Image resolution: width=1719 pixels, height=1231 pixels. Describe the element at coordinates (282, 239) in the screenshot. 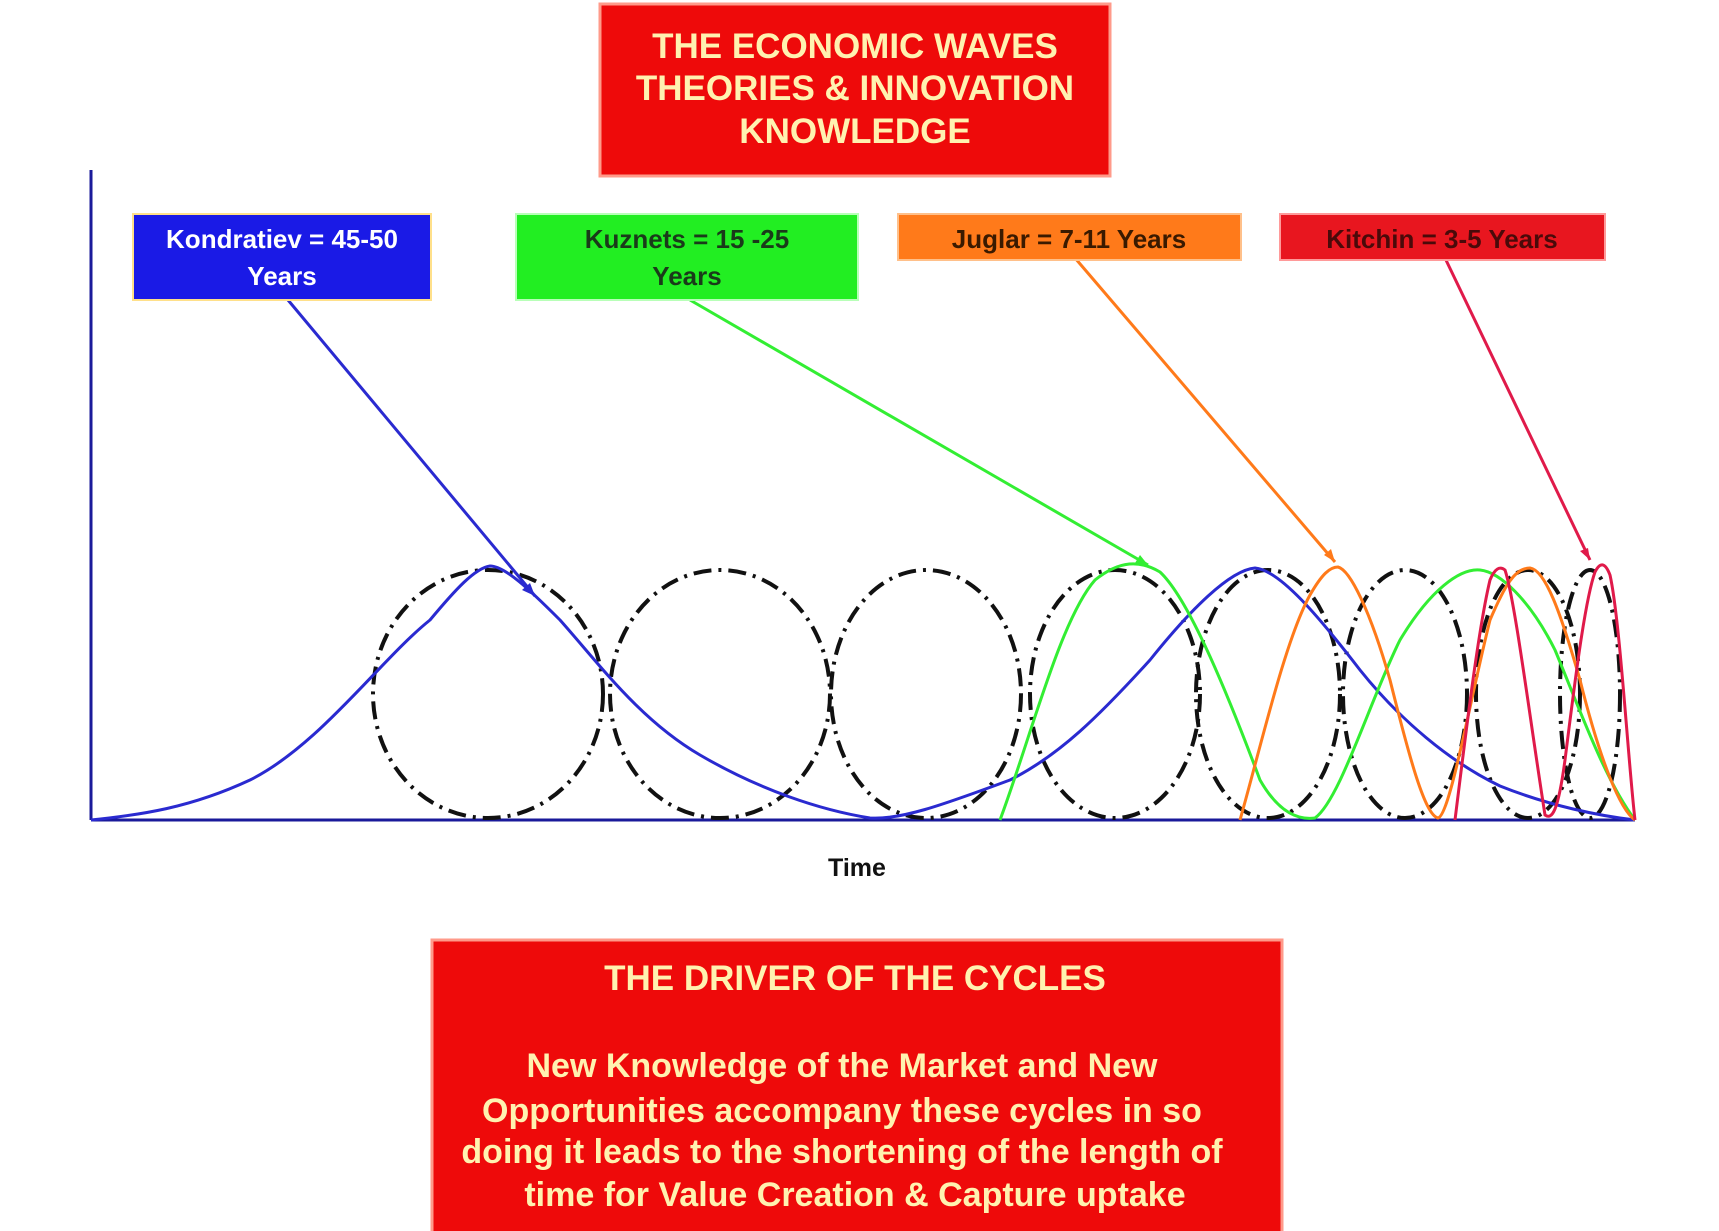

I see `kondratiev-label-line-1: Kondratiev = 45-50` at that location.